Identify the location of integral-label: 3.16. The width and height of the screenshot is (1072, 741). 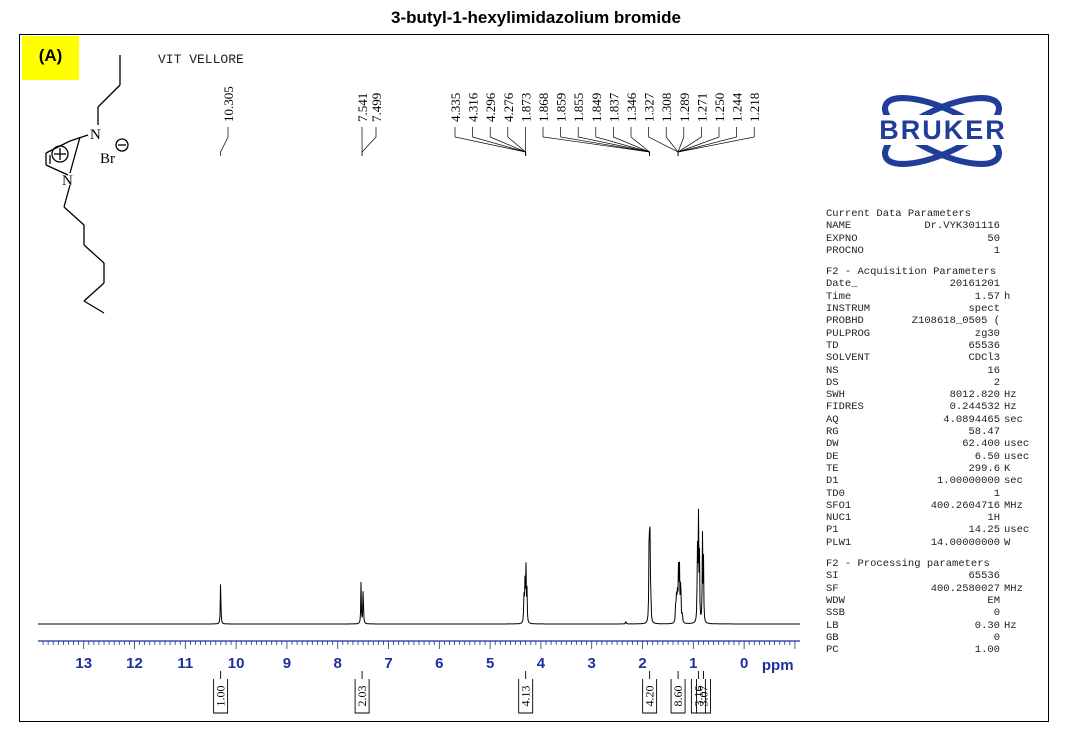
(698, 692).